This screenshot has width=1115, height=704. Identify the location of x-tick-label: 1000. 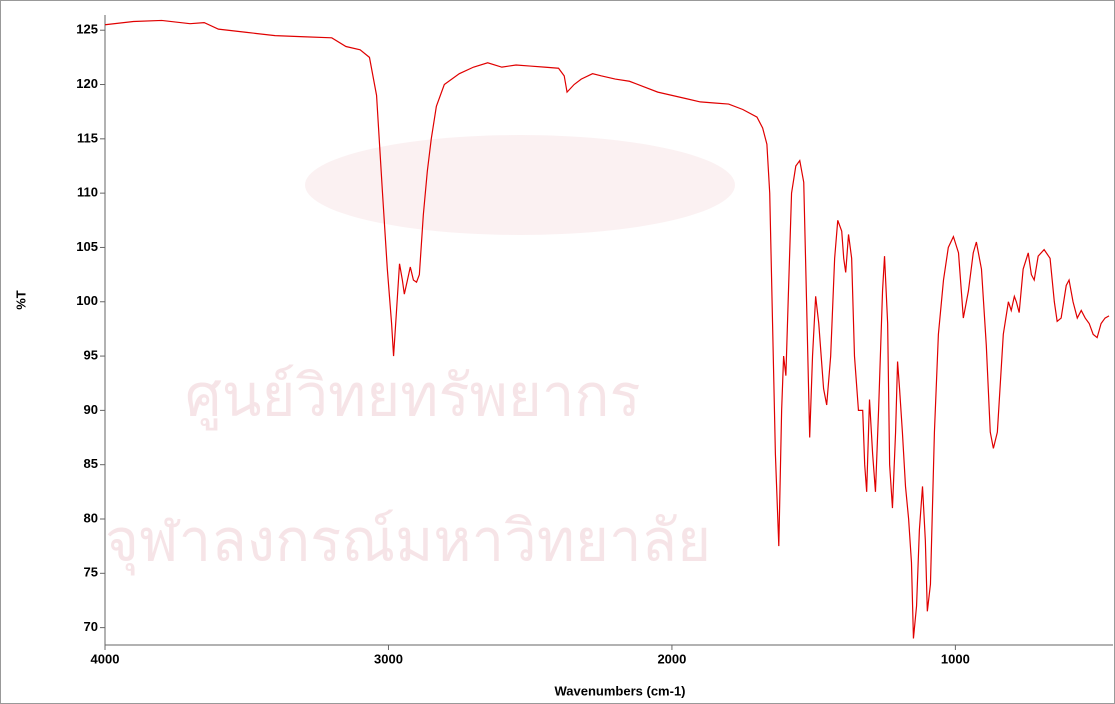
(955, 658).